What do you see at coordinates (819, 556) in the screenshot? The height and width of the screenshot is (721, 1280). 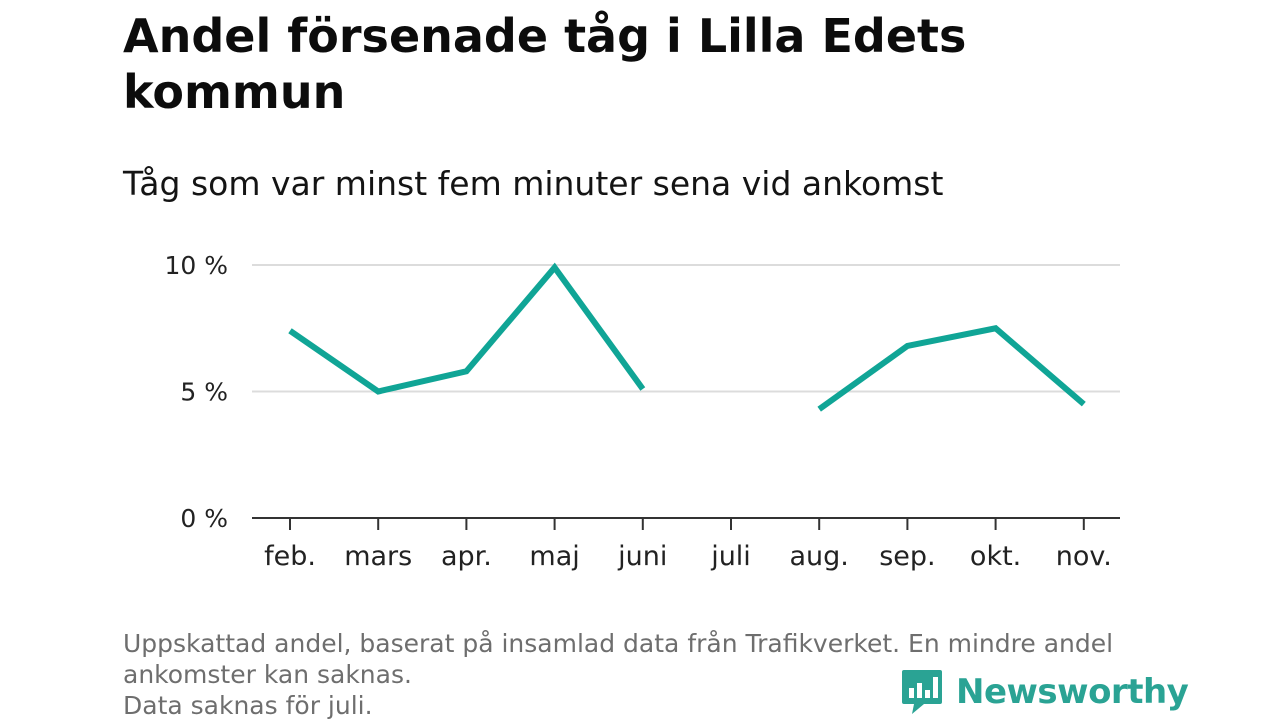 I see `x-tick-label: aug.` at bounding box center [819, 556].